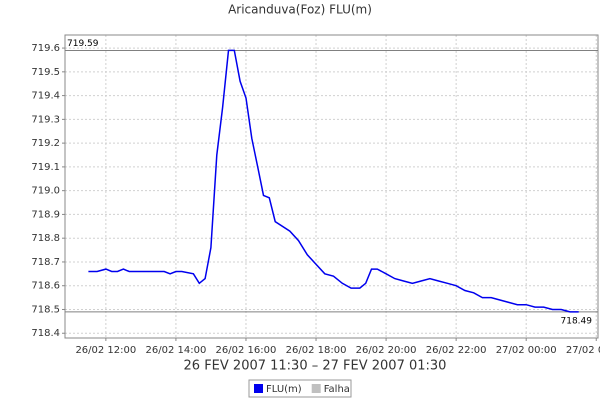  What do you see at coordinates (45, 72) in the screenshot?
I see `y-tick-label: 719.5` at bounding box center [45, 72].